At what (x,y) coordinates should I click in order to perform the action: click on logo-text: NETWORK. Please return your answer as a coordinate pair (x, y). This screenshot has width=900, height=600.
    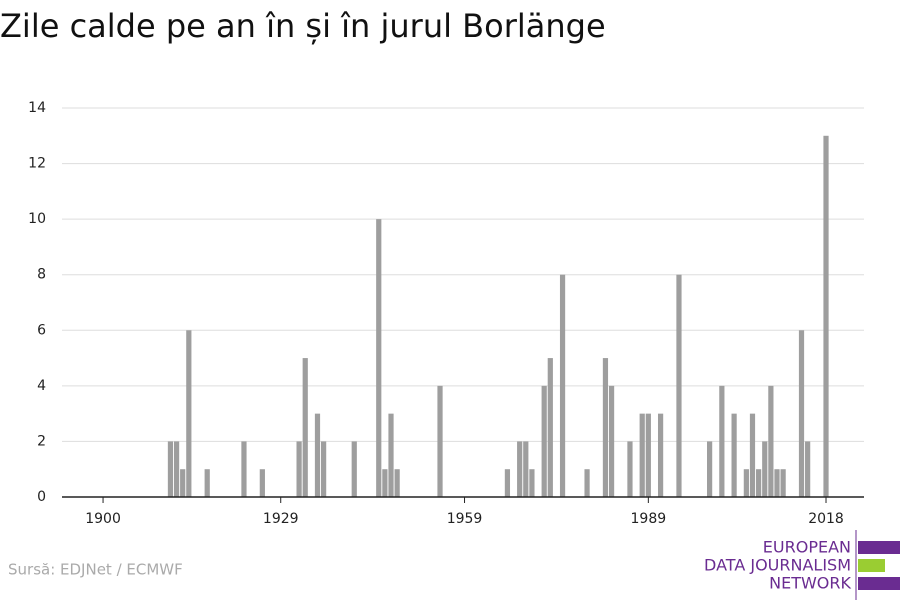
    Looking at the image, I should click on (810, 583).